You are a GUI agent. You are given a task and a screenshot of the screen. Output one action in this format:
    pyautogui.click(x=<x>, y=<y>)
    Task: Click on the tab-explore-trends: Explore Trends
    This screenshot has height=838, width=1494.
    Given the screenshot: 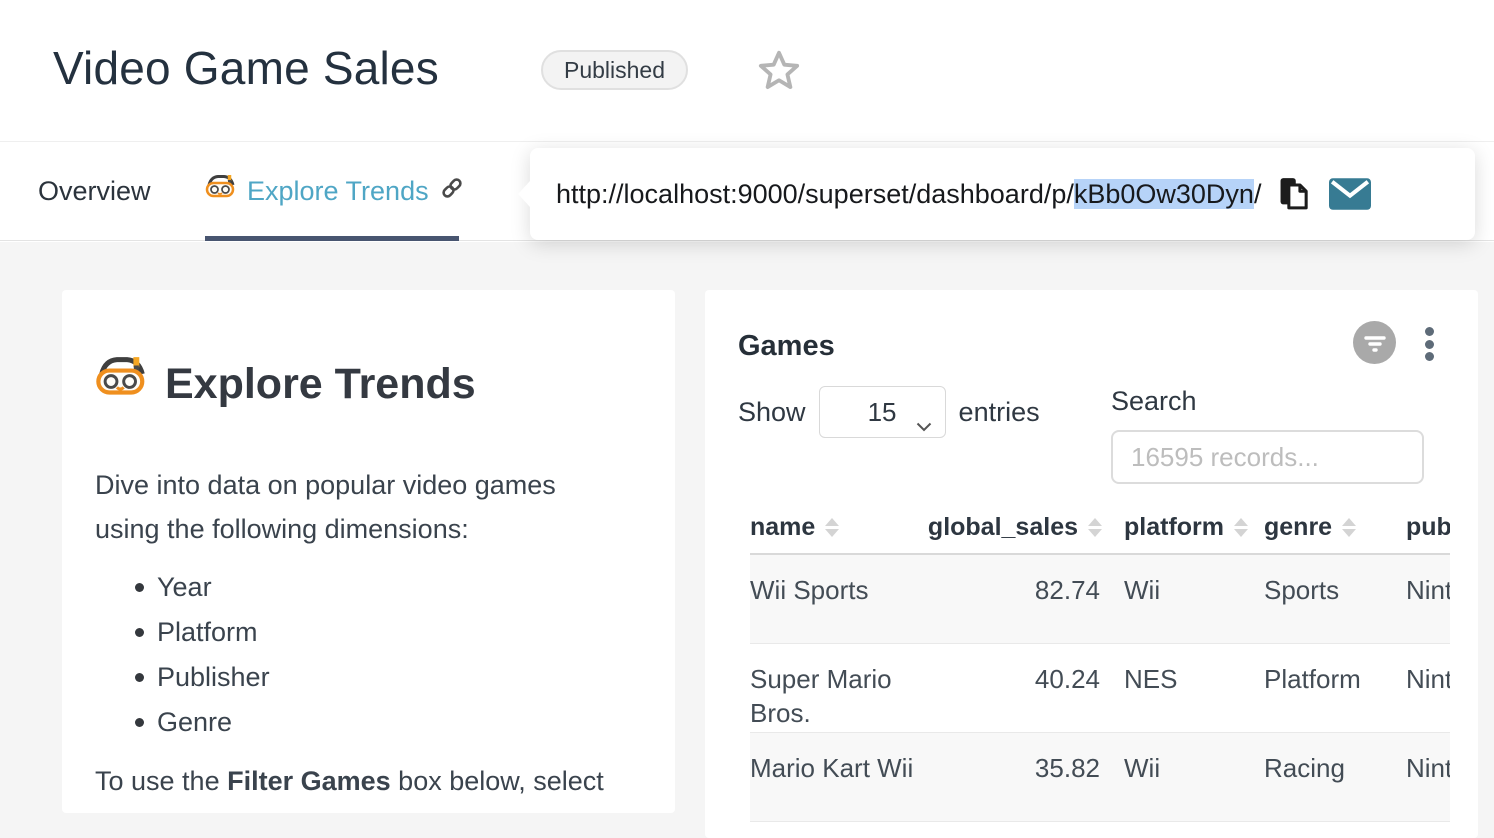 What is the action you would take?
    pyautogui.click(x=335, y=191)
    